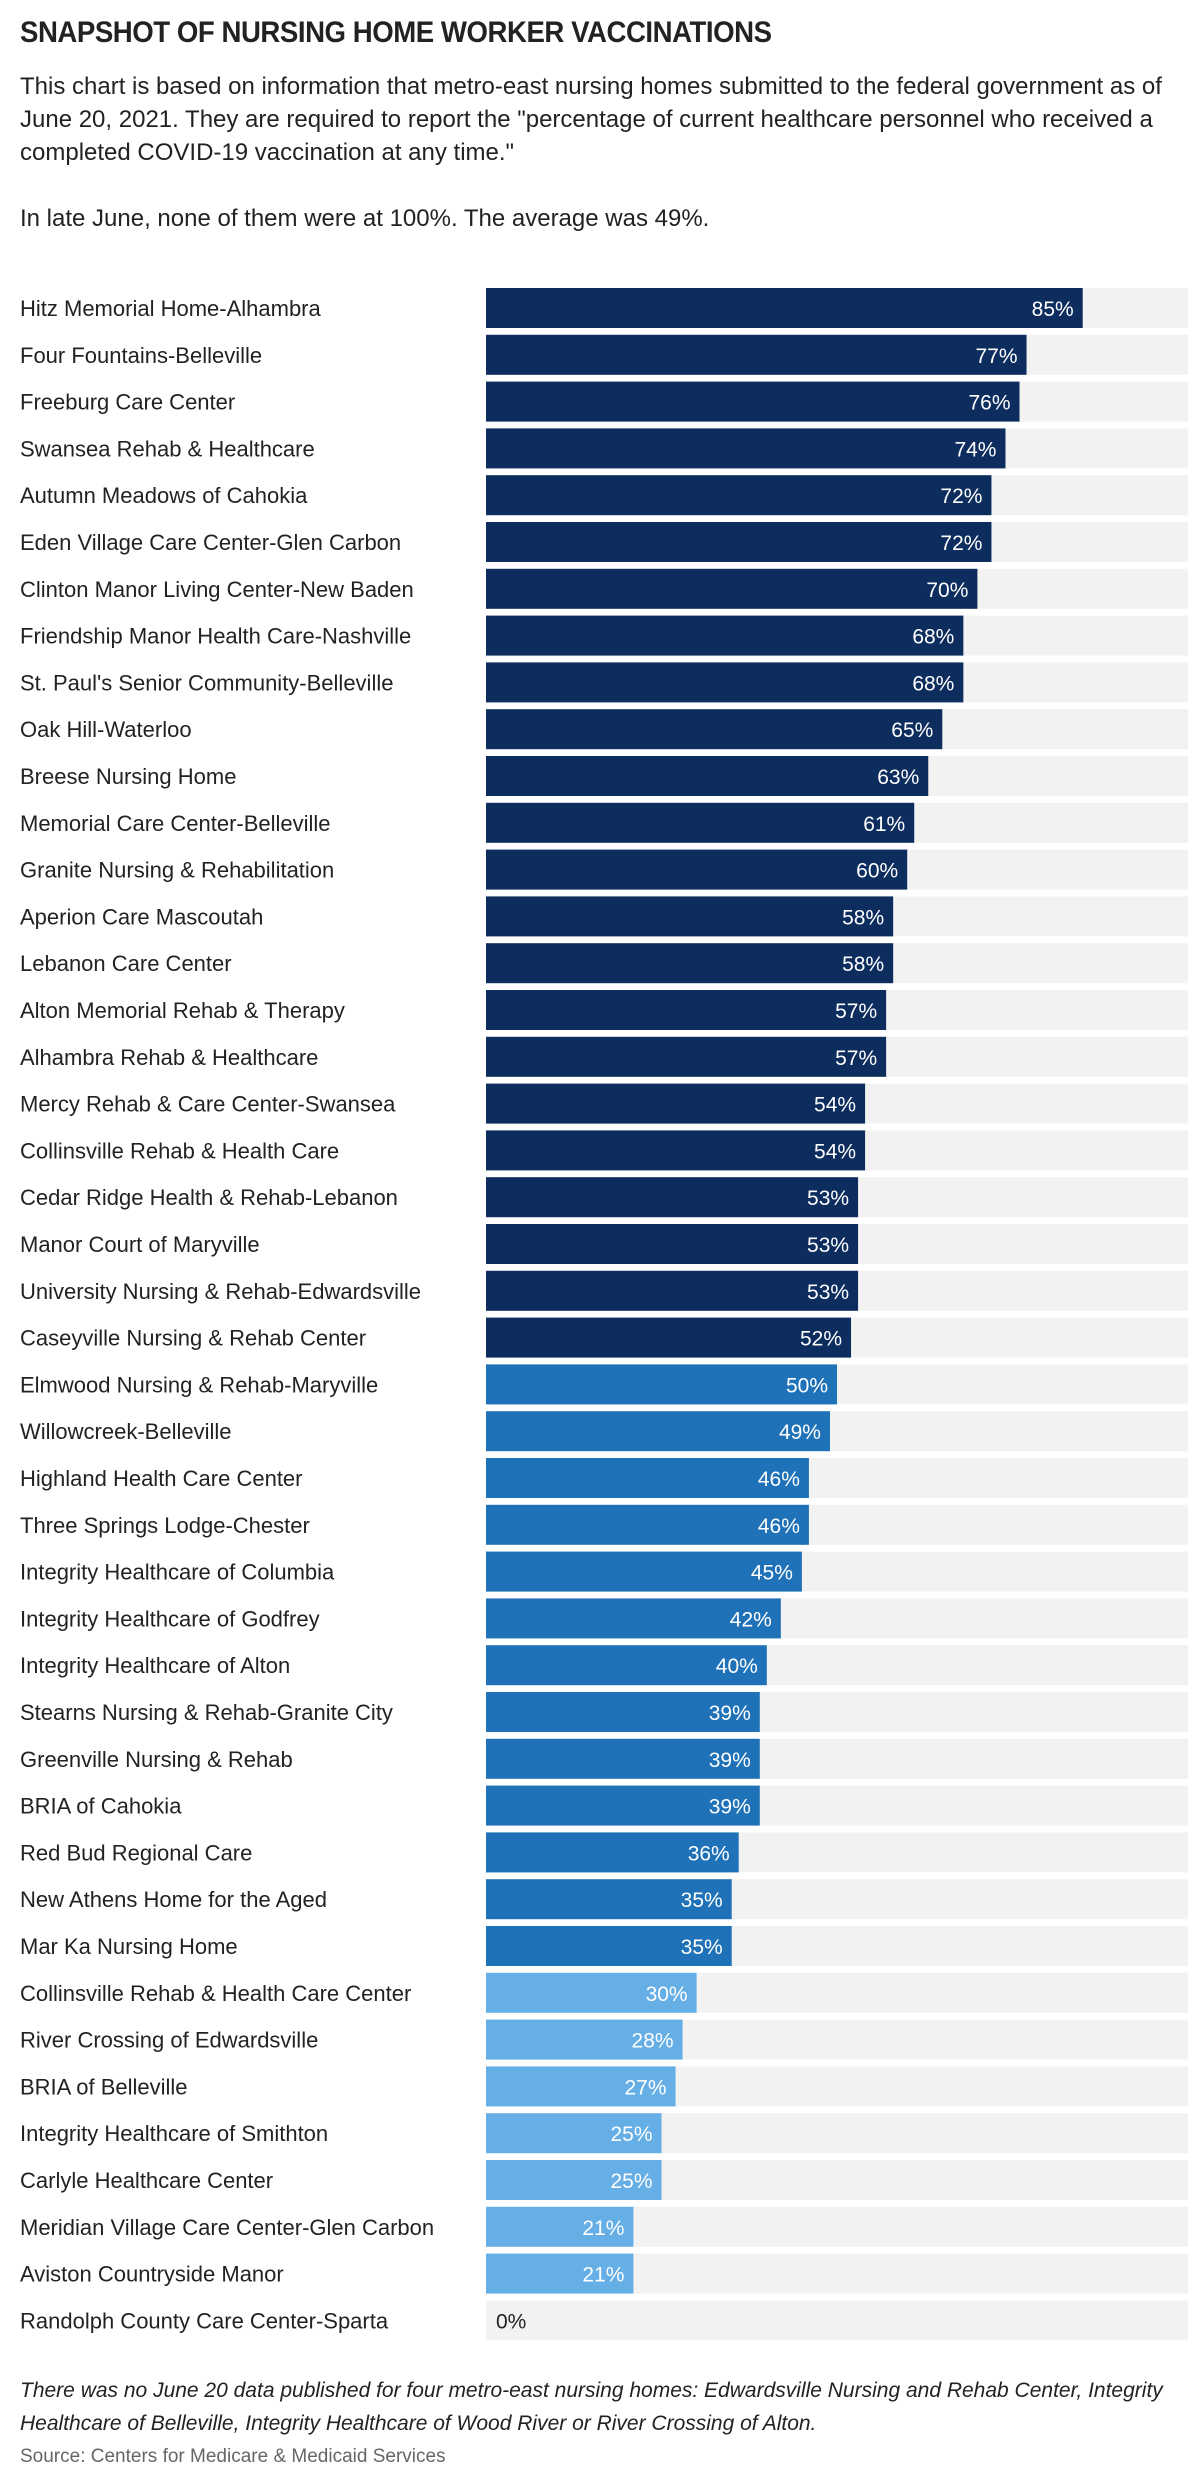  What do you see at coordinates (129, 1946) in the screenshot?
I see `category-label: Mar Ka Nursing Home` at bounding box center [129, 1946].